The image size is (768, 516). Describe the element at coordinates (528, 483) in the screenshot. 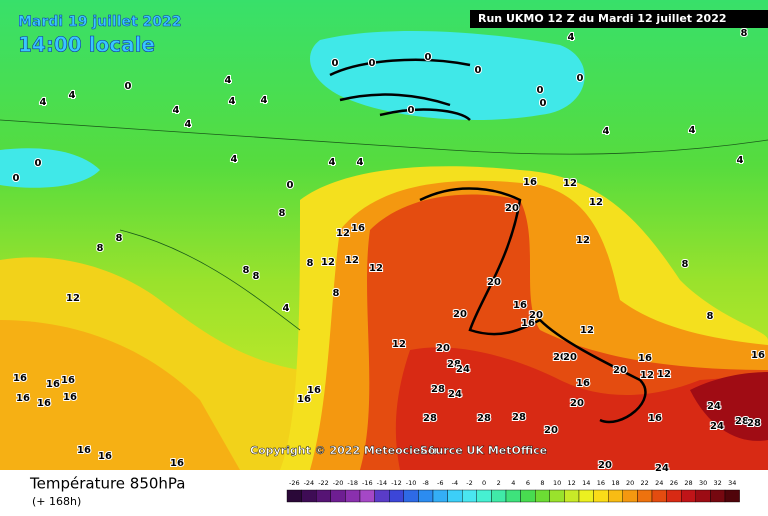

I see `colorbar-tick-label: 6` at that location.